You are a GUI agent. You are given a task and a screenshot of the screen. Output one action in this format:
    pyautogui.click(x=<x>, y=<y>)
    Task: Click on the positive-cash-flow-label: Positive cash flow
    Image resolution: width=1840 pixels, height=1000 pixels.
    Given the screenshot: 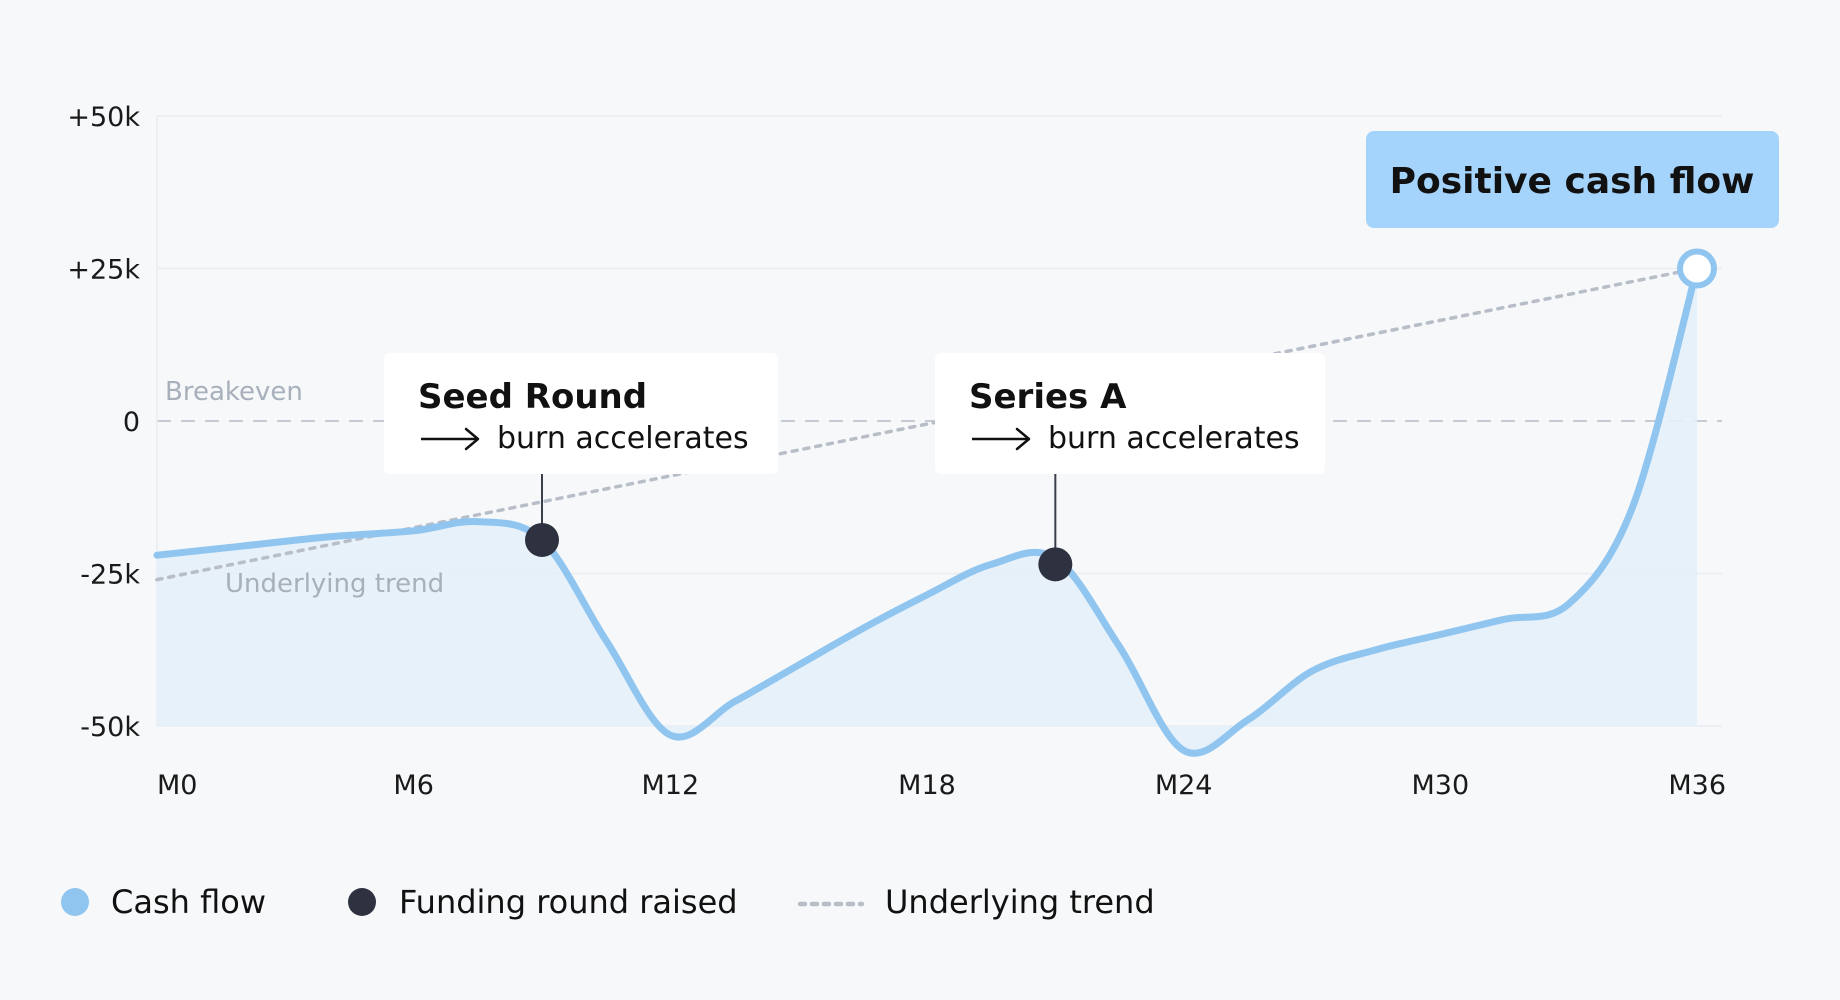 What is the action you would take?
    pyautogui.click(x=1572, y=181)
    